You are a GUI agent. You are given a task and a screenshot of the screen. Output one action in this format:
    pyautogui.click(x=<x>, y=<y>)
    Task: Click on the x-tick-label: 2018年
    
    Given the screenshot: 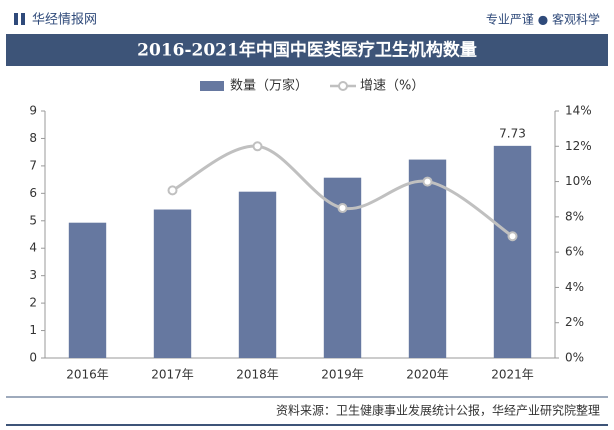 What is the action you would take?
    pyautogui.click(x=257, y=375)
    